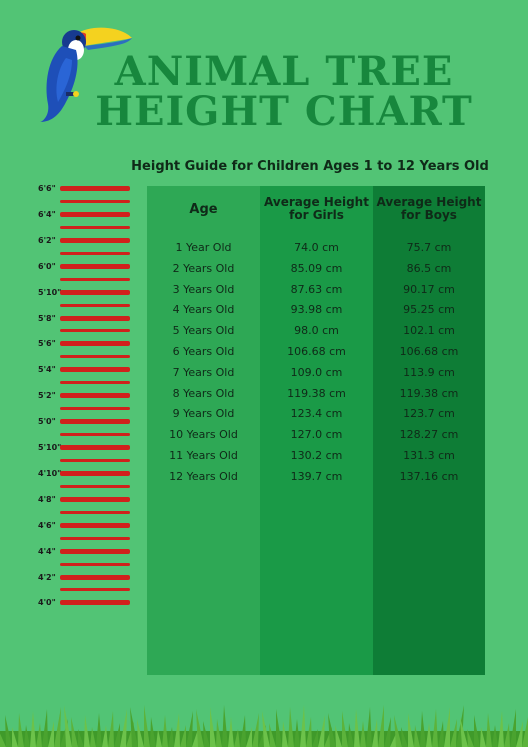  Describe the element at coordinates (47, 240) in the screenshot. I see `ruler-label: 6'2"` at that location.